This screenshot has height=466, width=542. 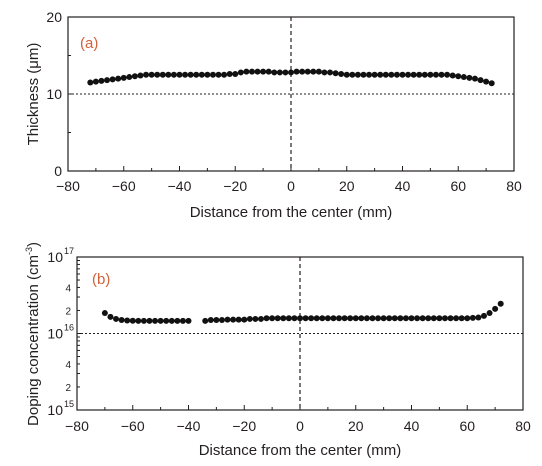 What do you see at coordinates (523, 426) in the screenshot?
I see `x-tick-label-b: 80` at bounding box center [523, 426].